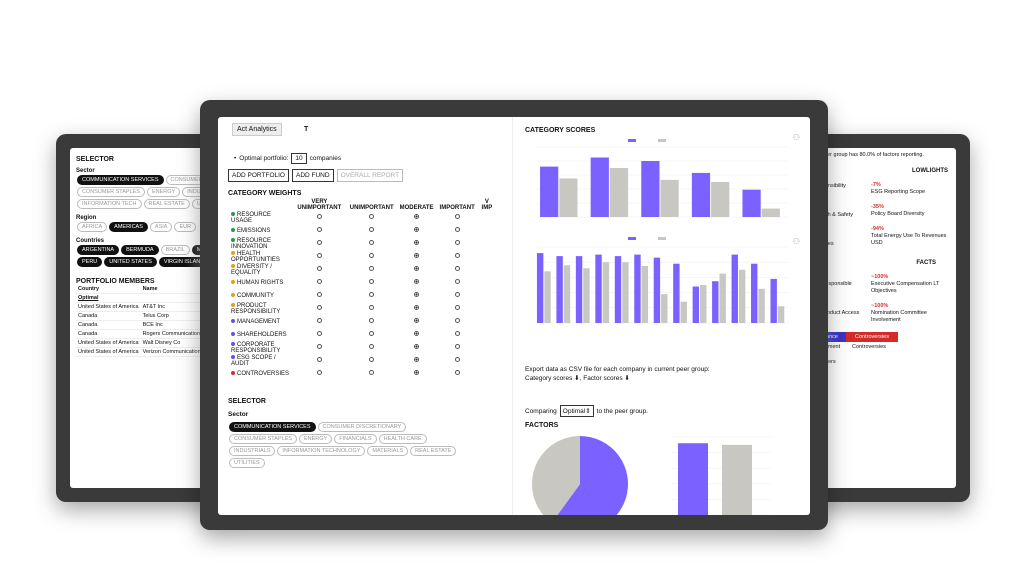 This screenshot has height=576, width=1024. What do you see at coordinates (402, 439) in the screenshot?
I see `chip-health-care: HEALTH CARE` at bounding box center [402, 439].